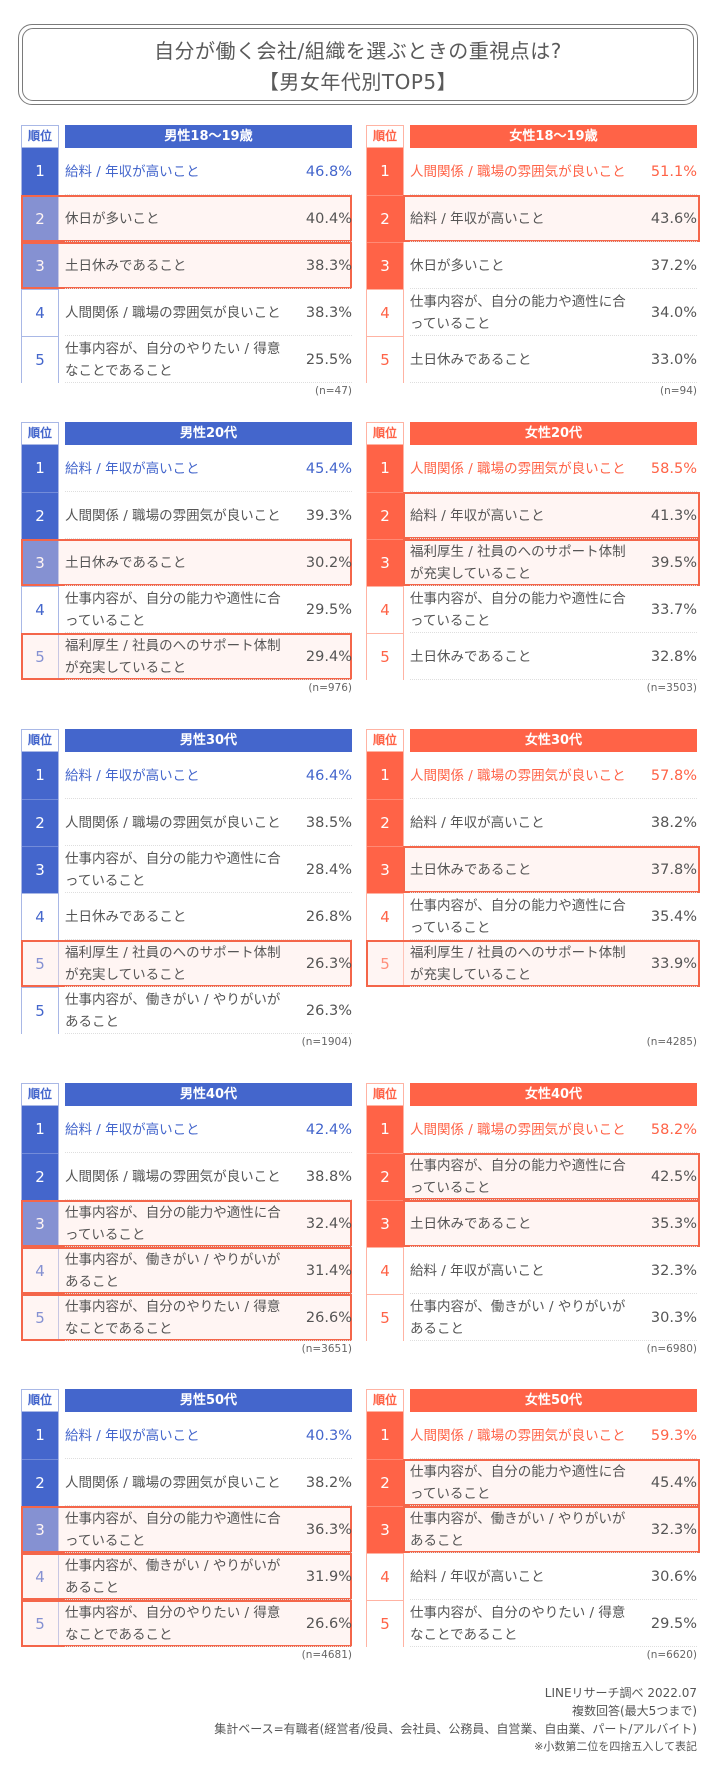 This screenshot has height=1792, width=720. What do you see at coordinates (328, 1529) in the screenshot?
I see `item-percentage: 36.3%` at bounding box center [328, 1529].